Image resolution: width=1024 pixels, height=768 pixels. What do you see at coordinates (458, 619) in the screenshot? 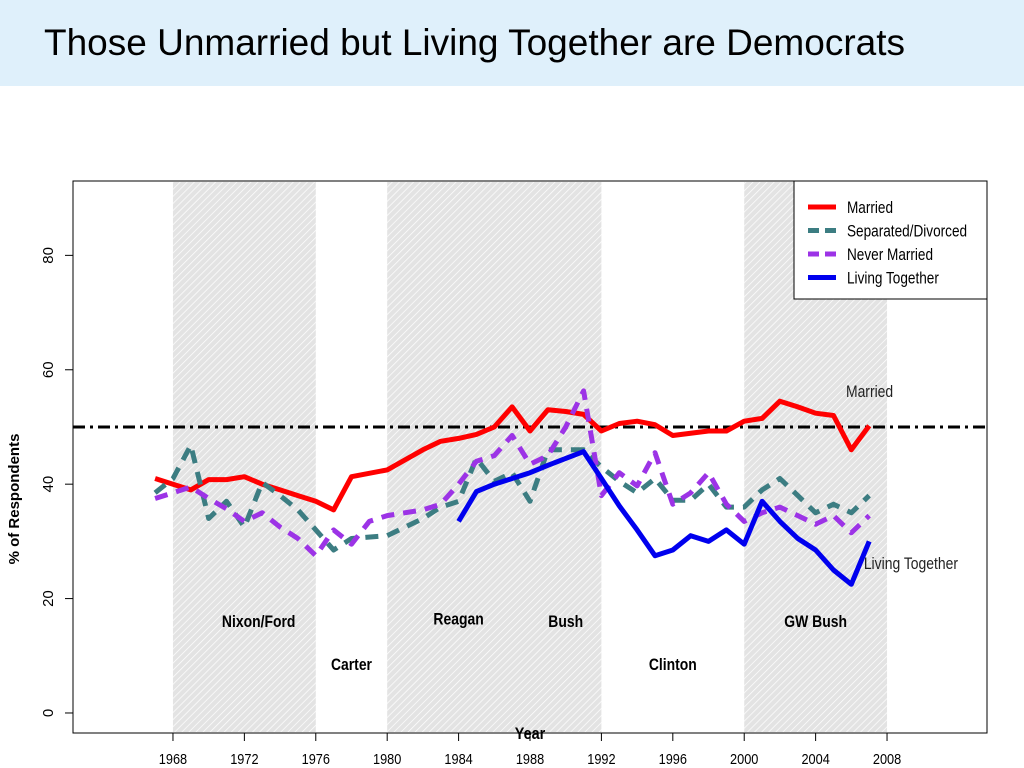
I see `period-label-reagan: Reagan` at bounding box center [458, 619].